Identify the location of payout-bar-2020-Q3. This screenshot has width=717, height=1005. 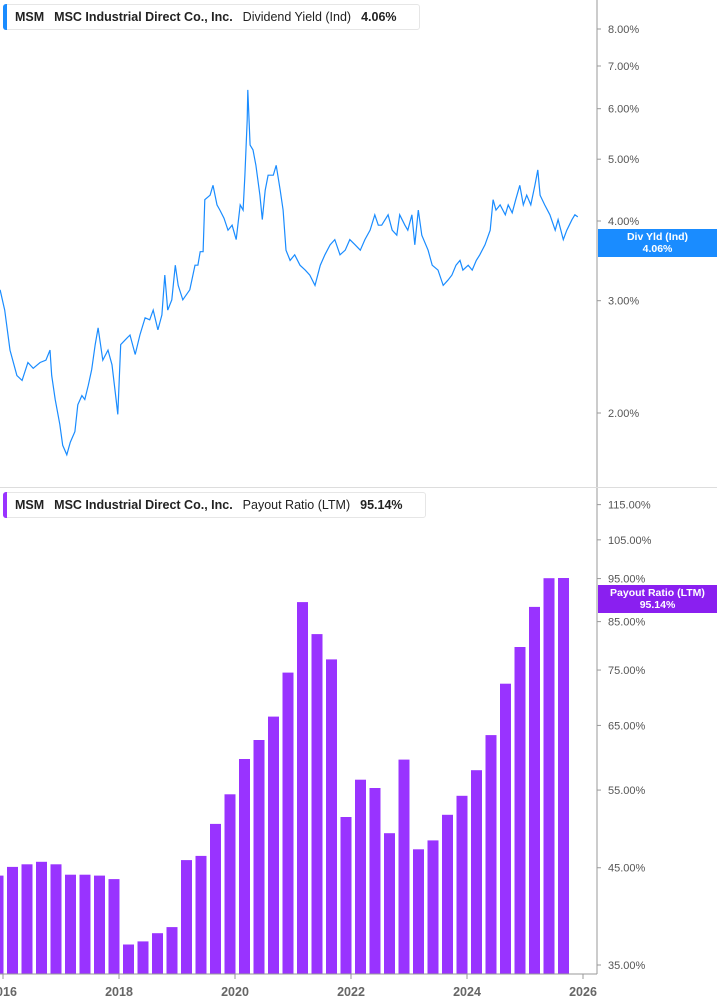
(273, 845).